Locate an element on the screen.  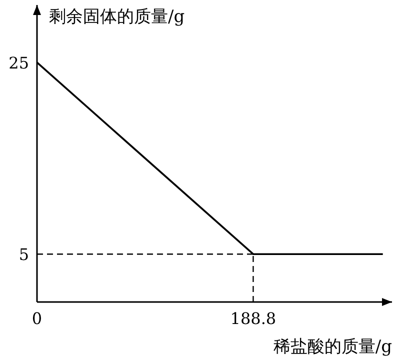
x-tick-label: 0 is located at coordinates (37, 318).